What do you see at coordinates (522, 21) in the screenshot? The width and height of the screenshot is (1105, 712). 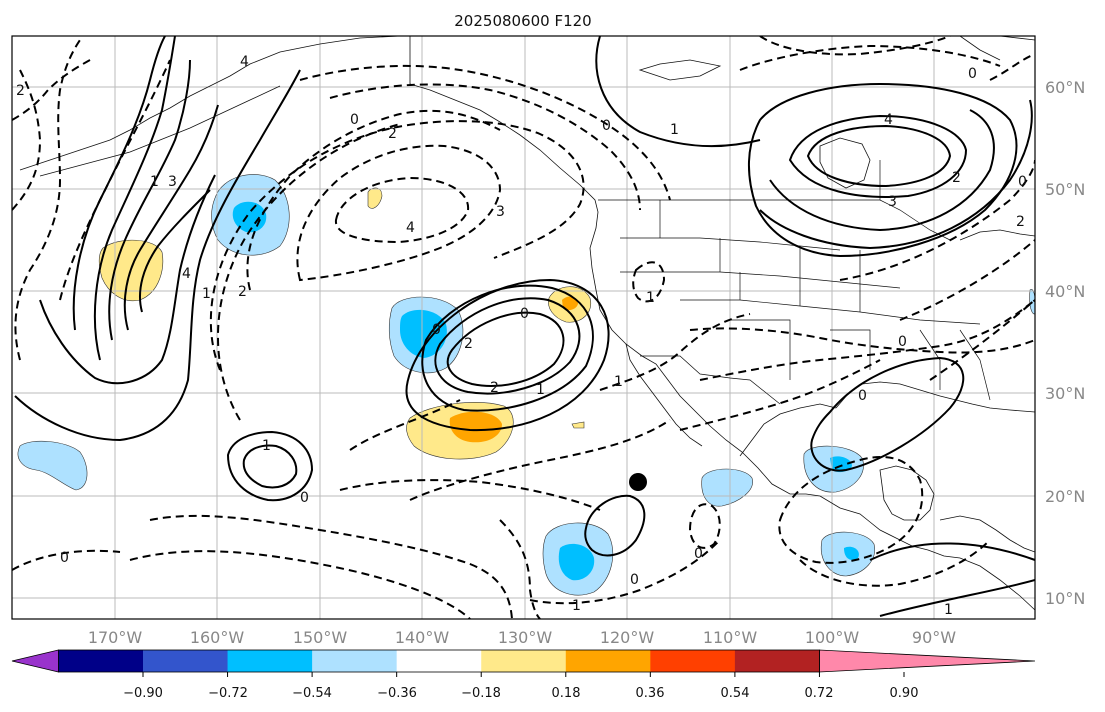 I see `map-title: 2025080600 F120` at bounding box center [522, 21].